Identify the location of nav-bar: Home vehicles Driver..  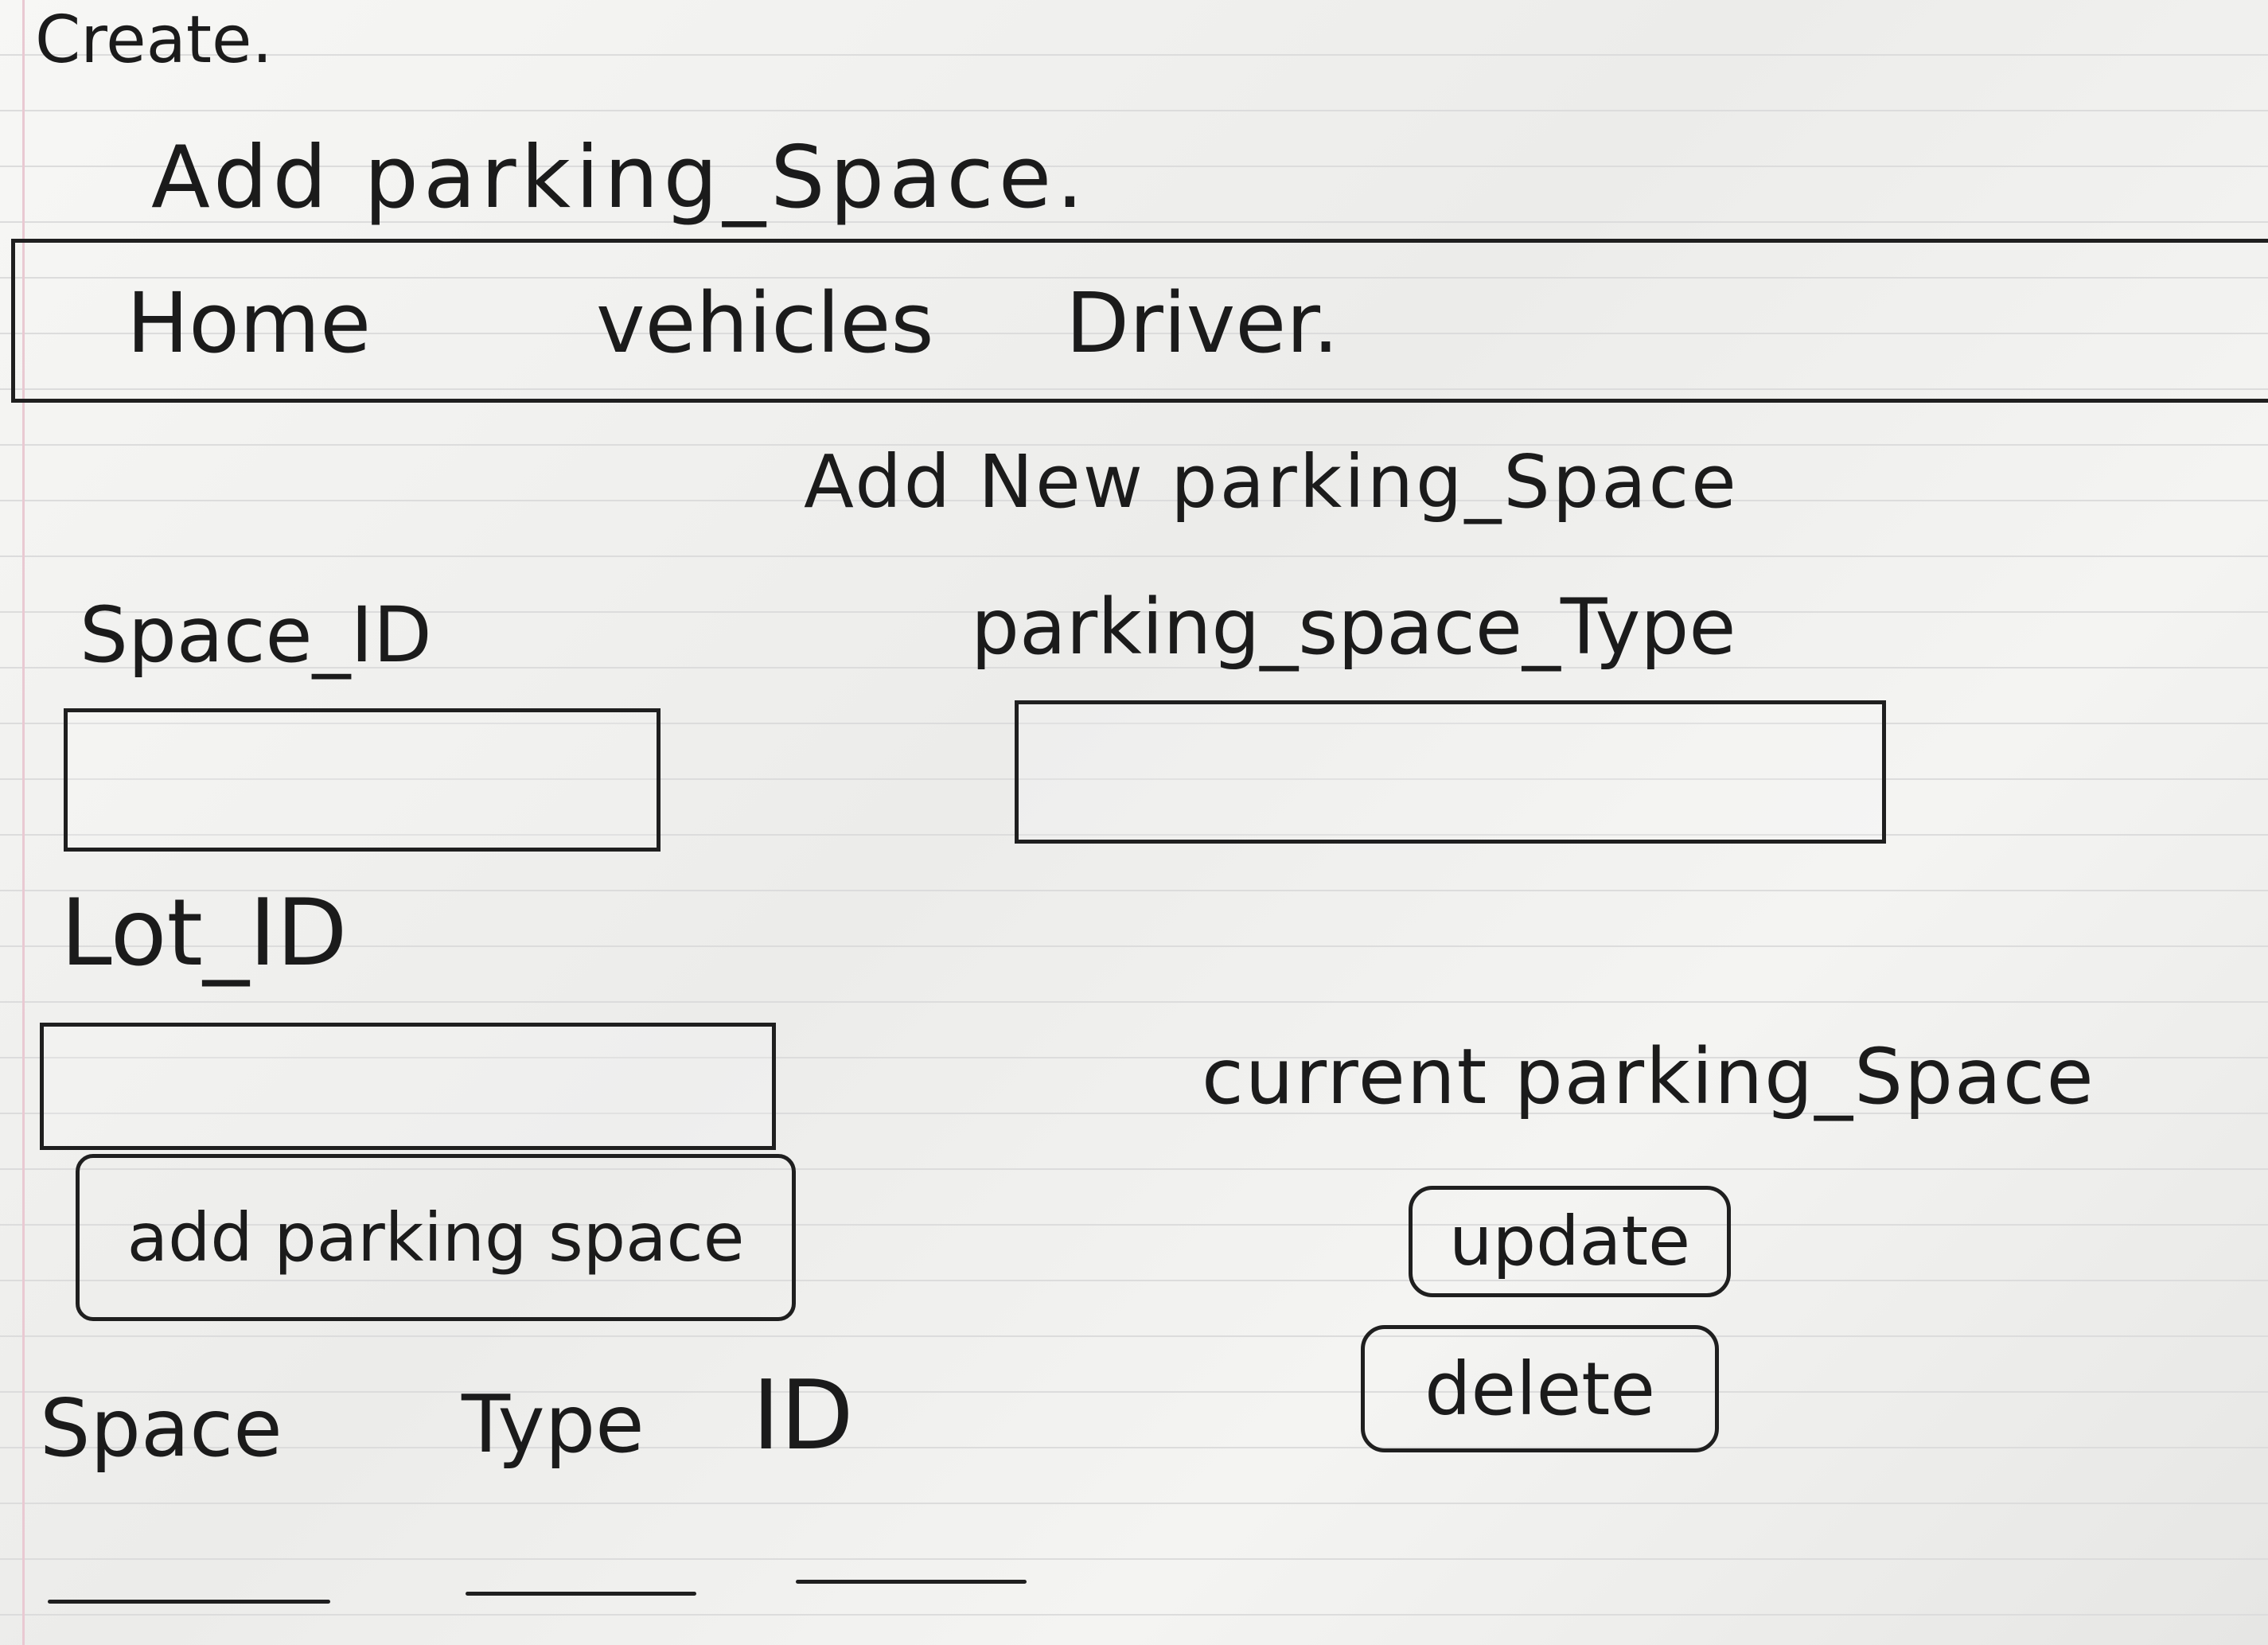
(1139, 321).